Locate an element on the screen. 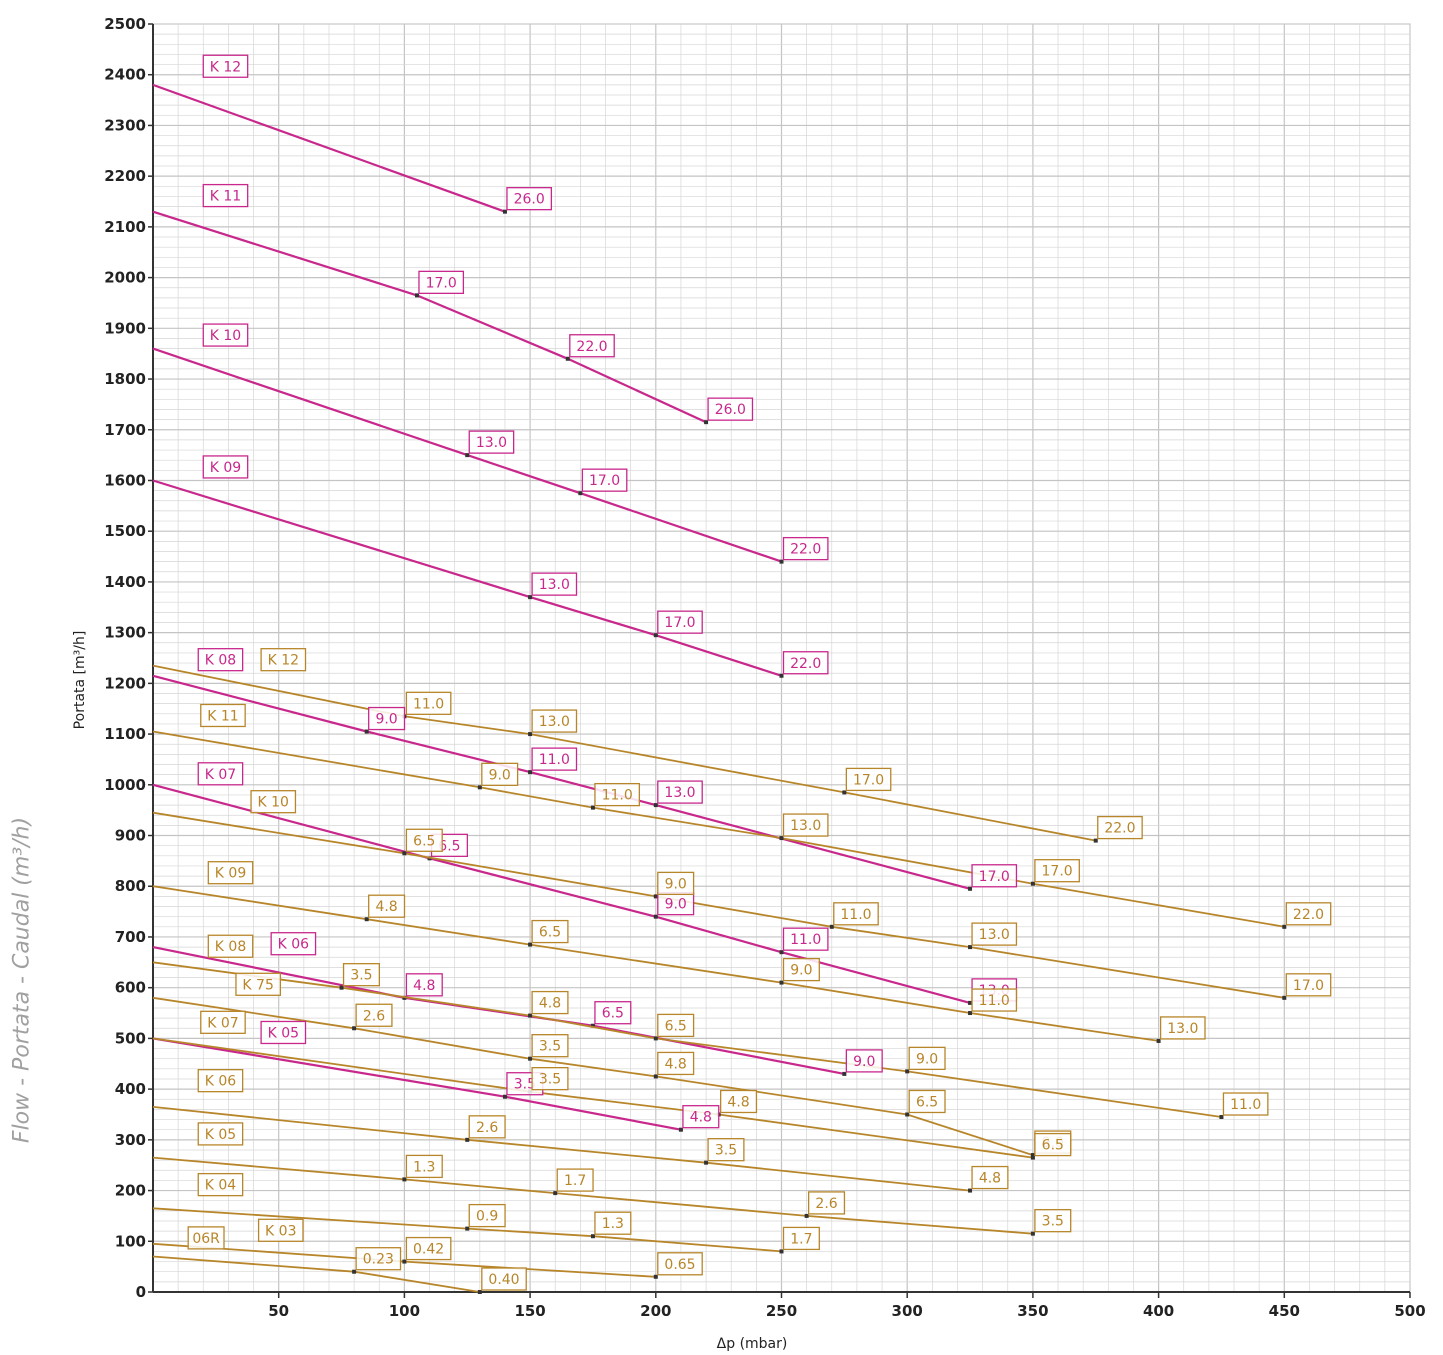 This screenshot has width=1443, height=1355. data-label: 0.65 is located at coordinates (680, 1264).